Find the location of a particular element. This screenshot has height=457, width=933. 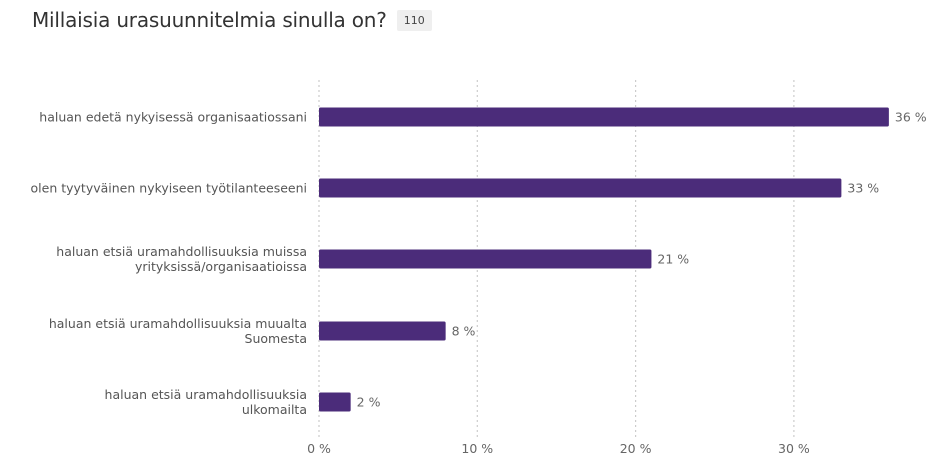

value-label: 21 % is located at coordinates (673, 259).